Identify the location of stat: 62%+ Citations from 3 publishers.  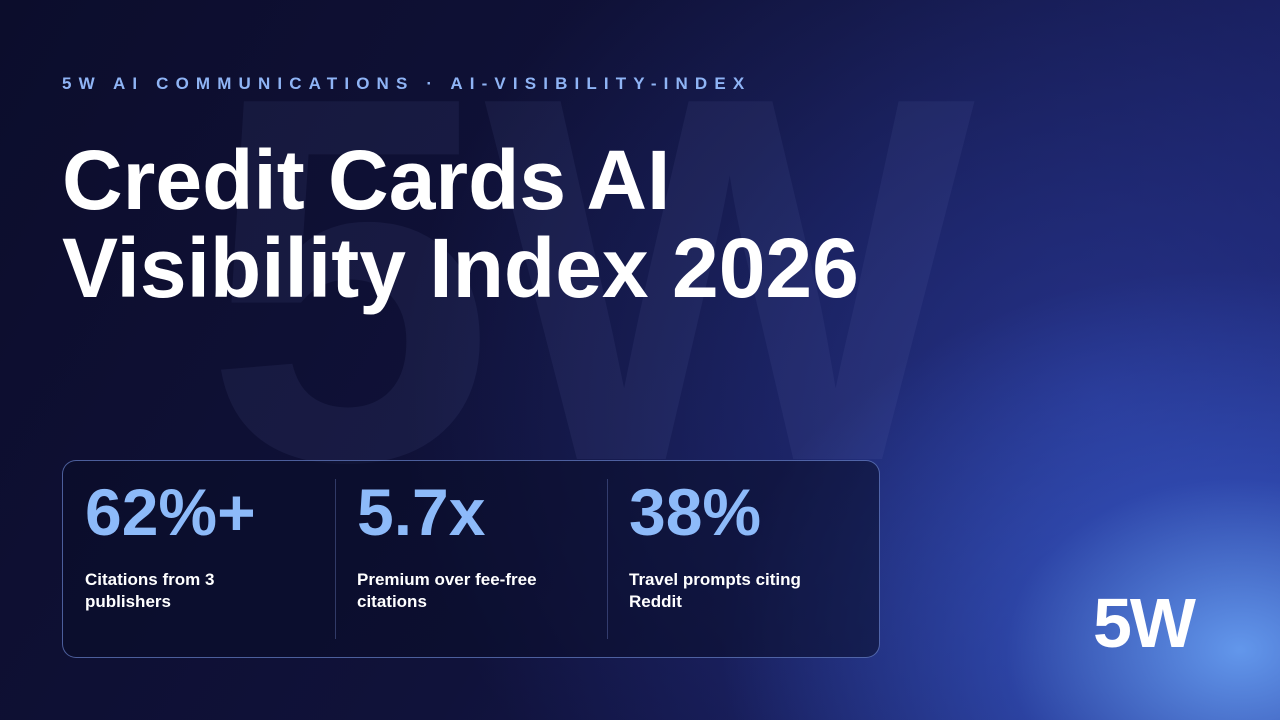
(199, 559).